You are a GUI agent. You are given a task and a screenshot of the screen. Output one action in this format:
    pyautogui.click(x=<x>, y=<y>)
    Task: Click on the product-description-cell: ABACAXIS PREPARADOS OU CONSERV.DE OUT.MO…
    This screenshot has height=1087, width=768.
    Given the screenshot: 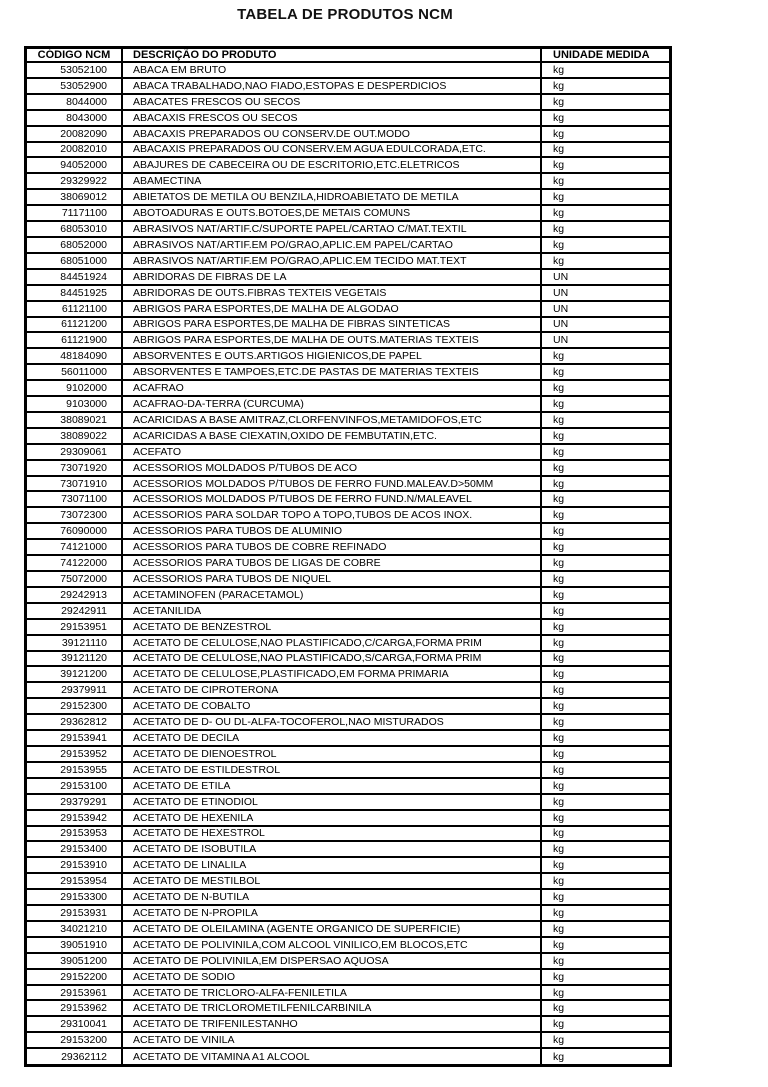 What is the action you would take?
    pyautogui.click(x=331, y=133)
    